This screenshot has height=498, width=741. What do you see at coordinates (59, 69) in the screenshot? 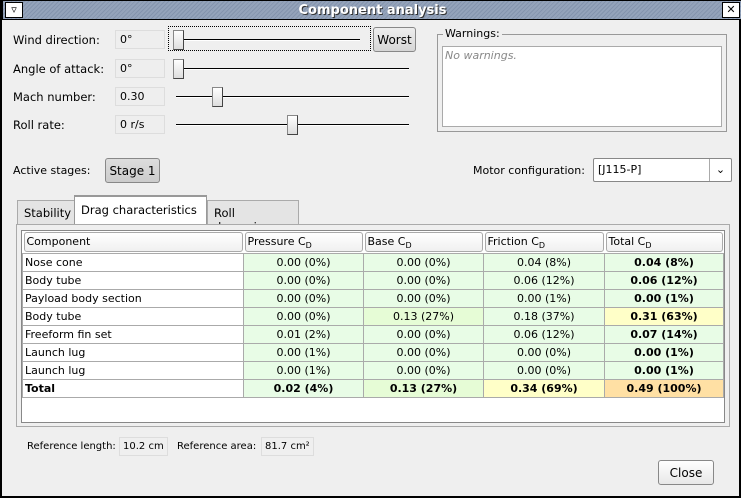
I see `param-label: Angle of attack:` at bounding box center [59, 69].